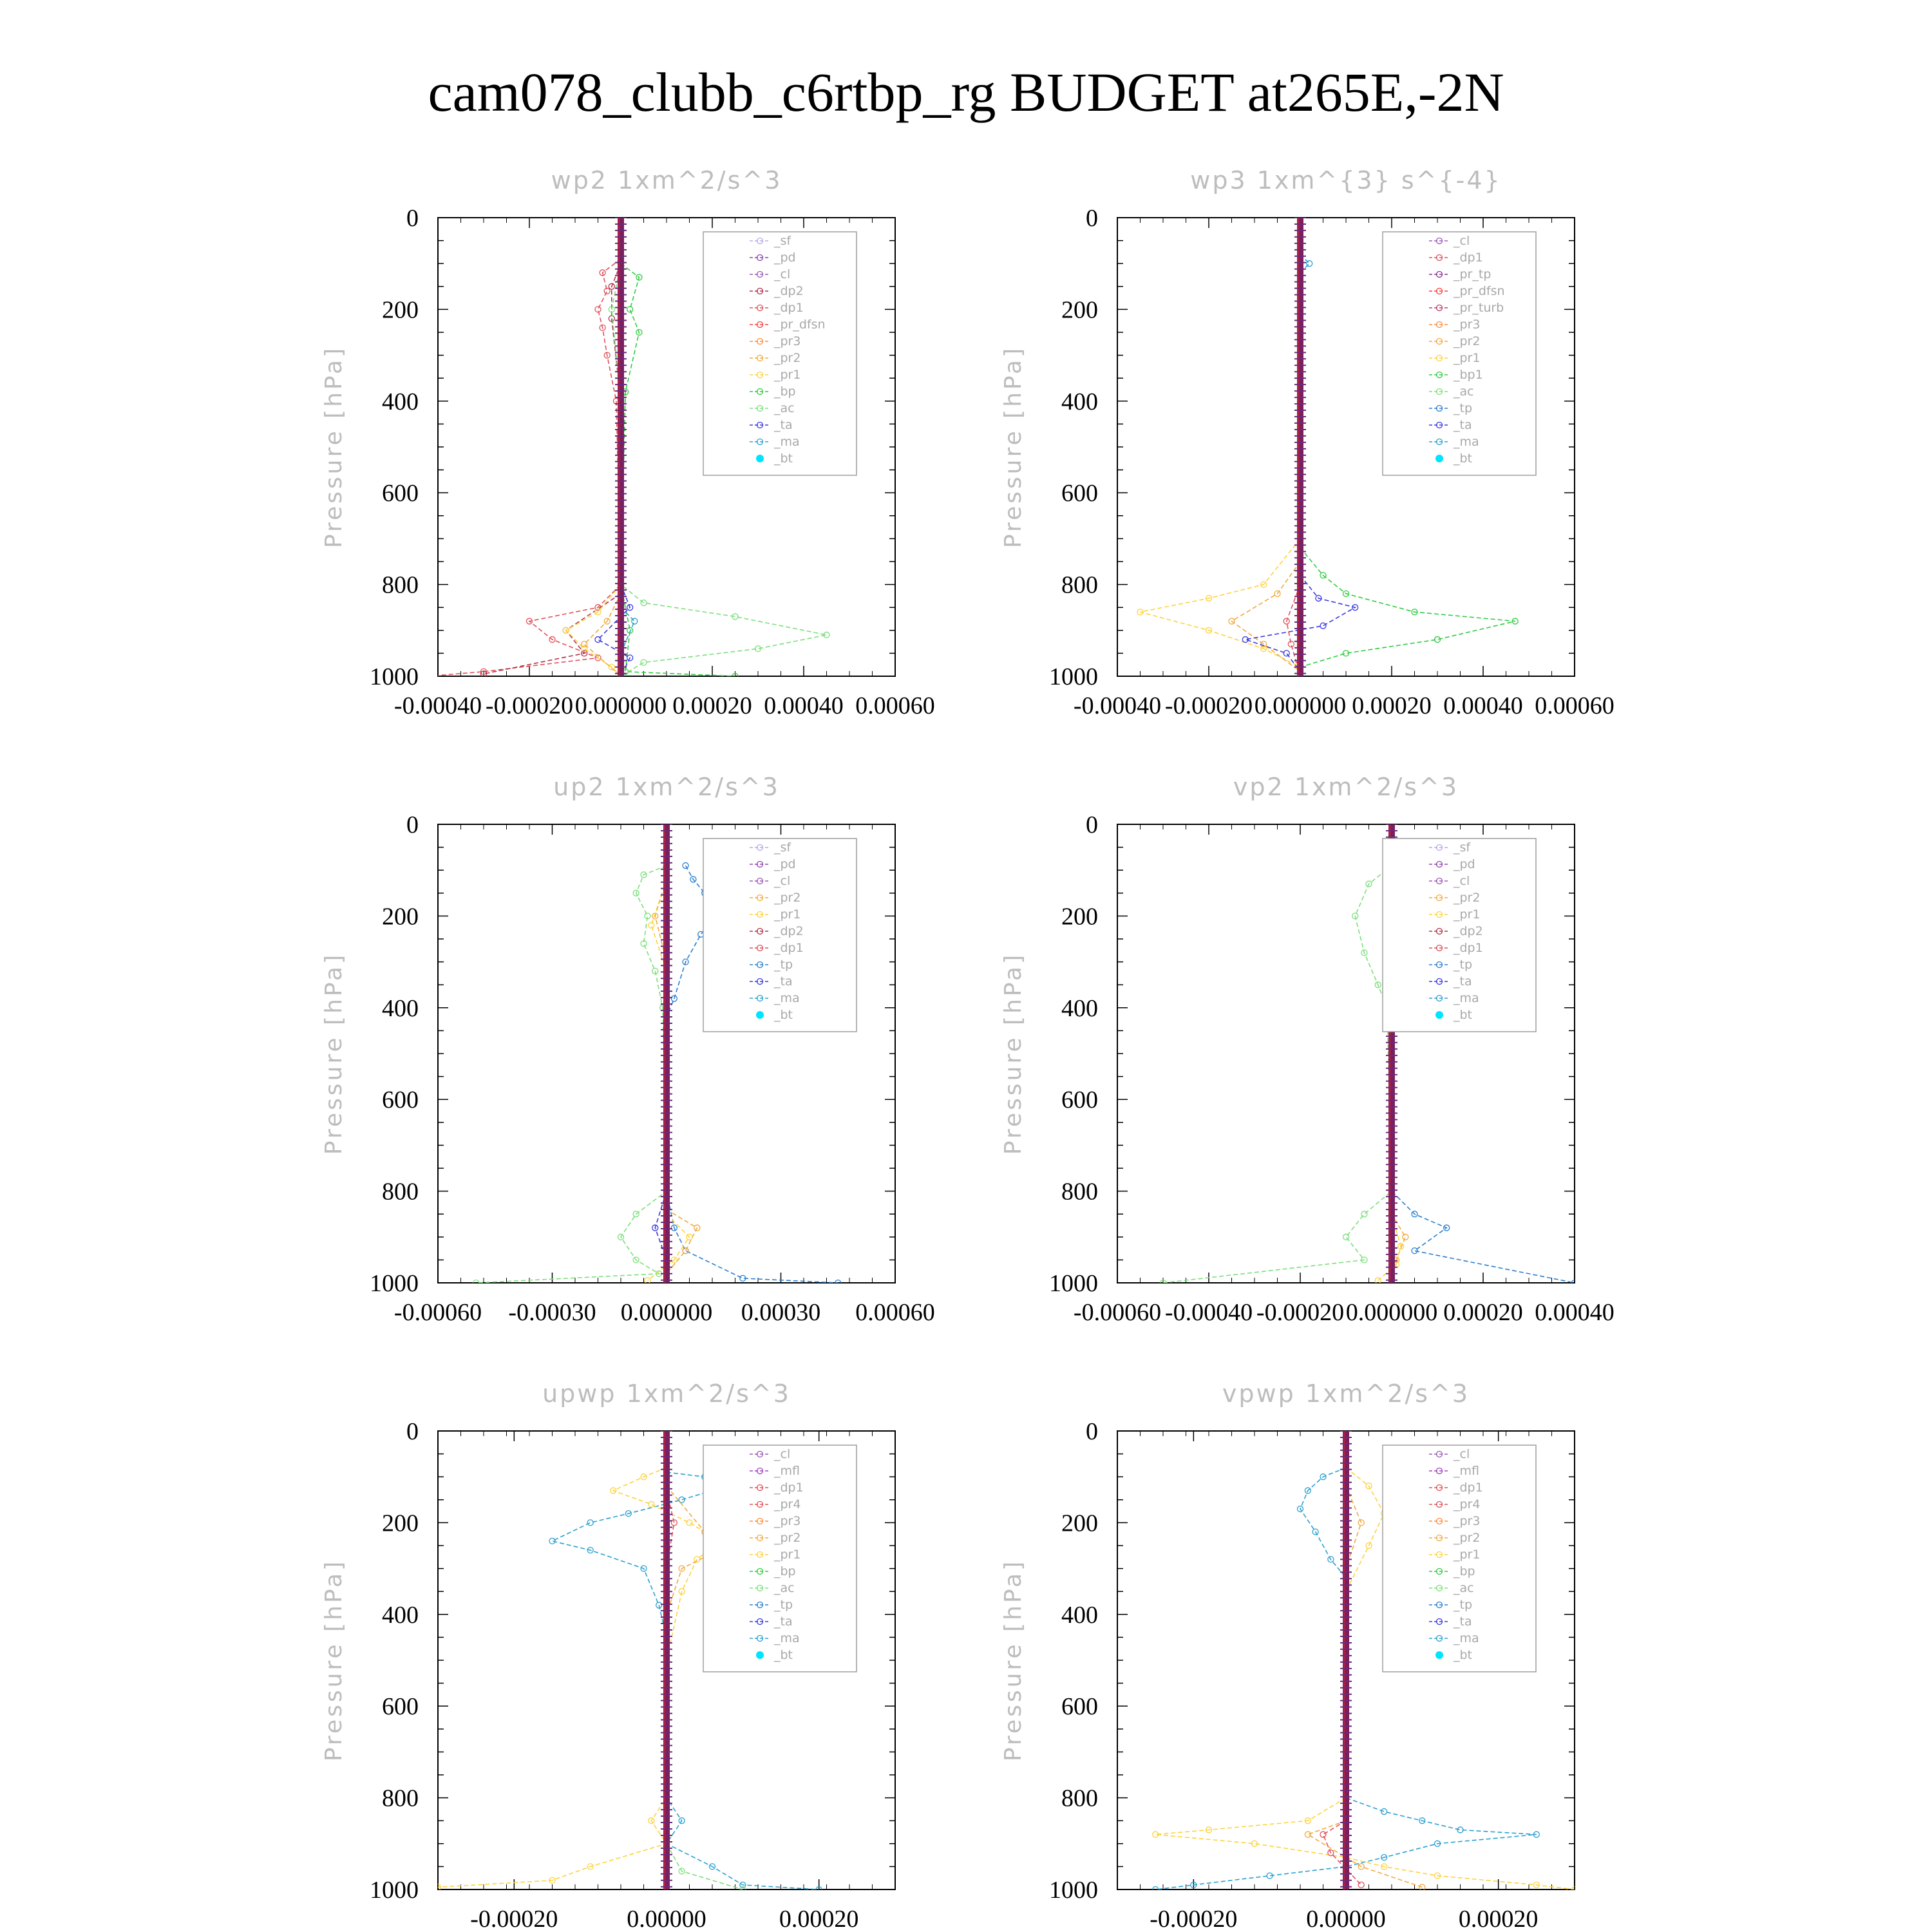 The image size is (1932, 1932). I want to click on series-line-dp1, so click(1277, 1074).